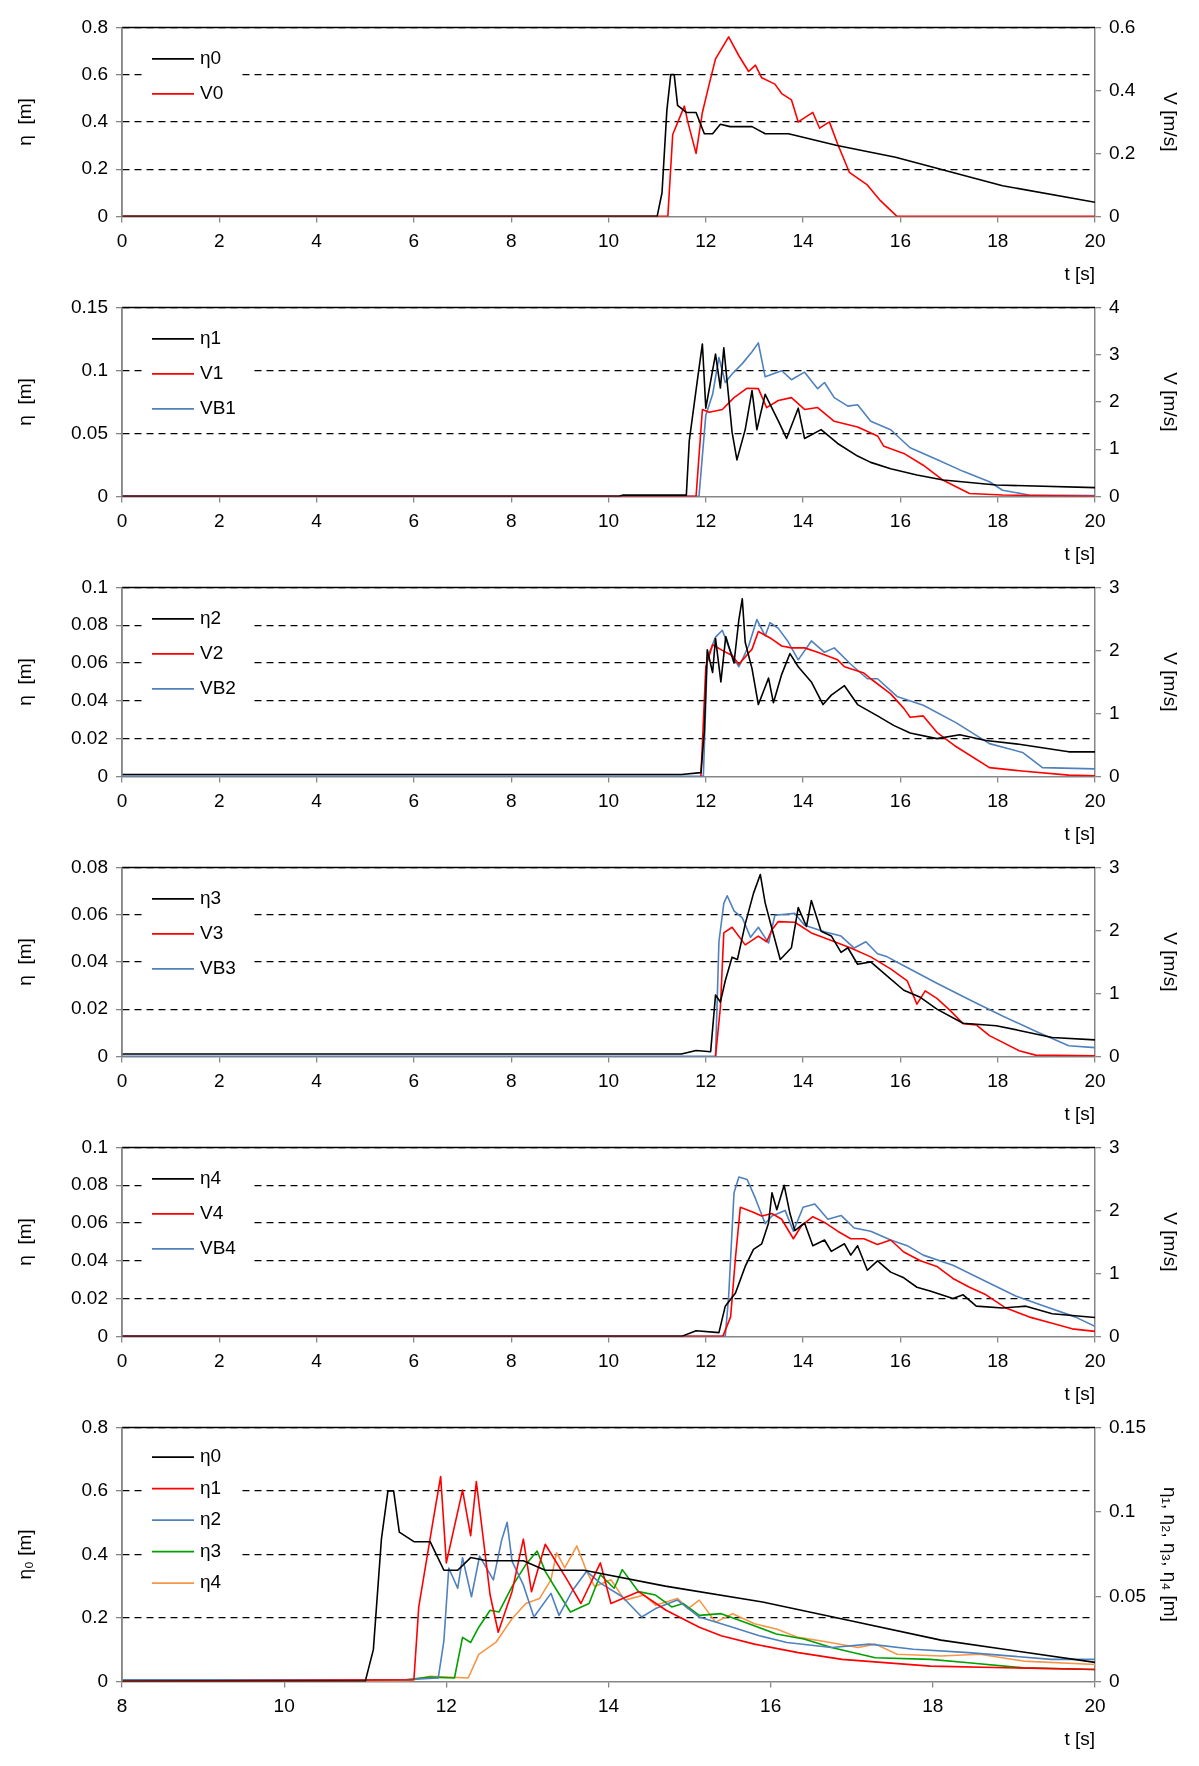 This screenshot has height=1766, width=1199. Describe the element at coordinates (218, 1248) in the screenshot. I see `legend-label: VB4` at that location.